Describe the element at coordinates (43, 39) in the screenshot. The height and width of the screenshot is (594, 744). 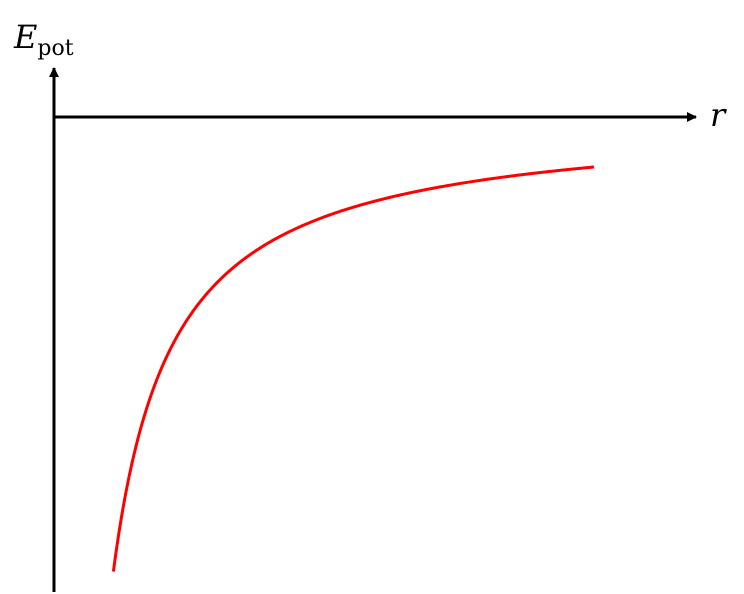
I see `y-axis-label: Epot` at that location.